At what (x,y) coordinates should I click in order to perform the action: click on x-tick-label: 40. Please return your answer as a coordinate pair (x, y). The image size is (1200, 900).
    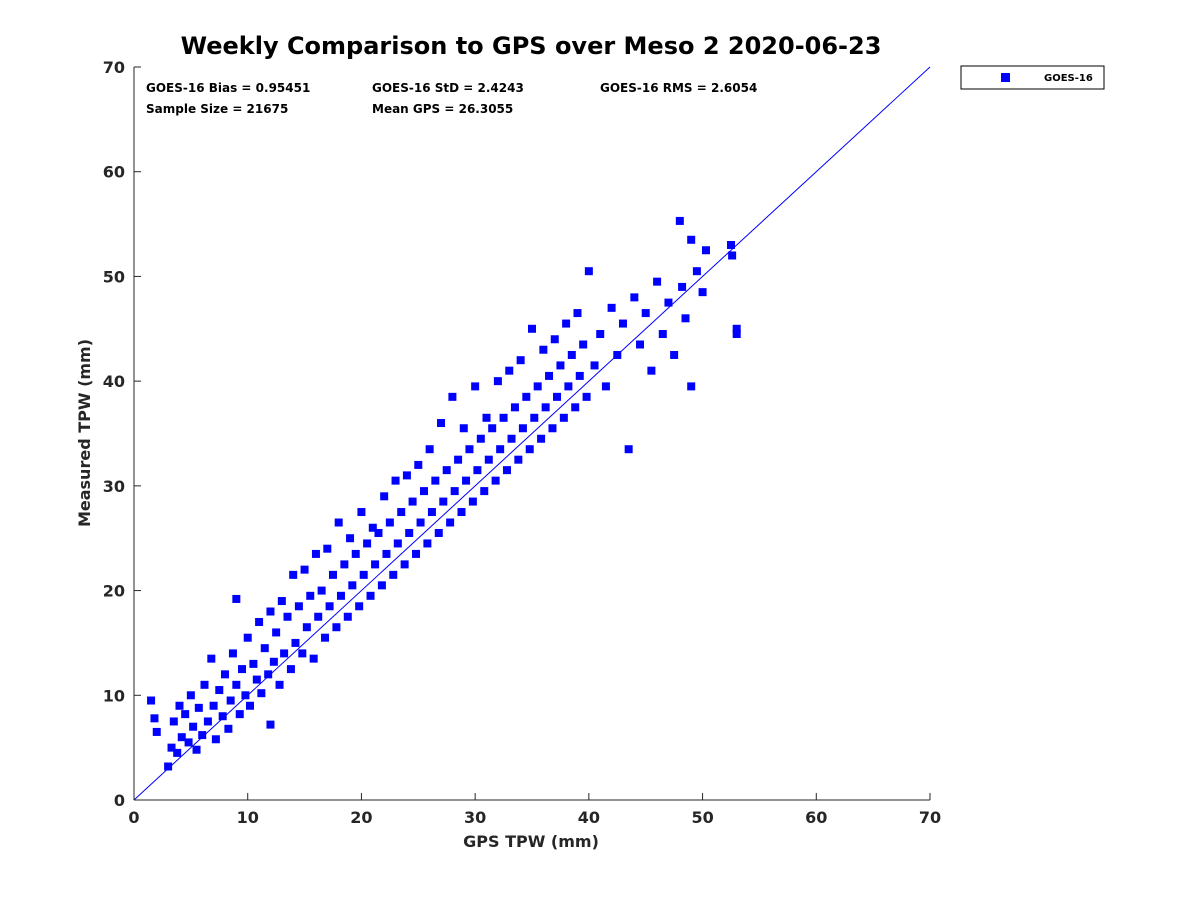
    Looking at the image, I should click on (589, 817).